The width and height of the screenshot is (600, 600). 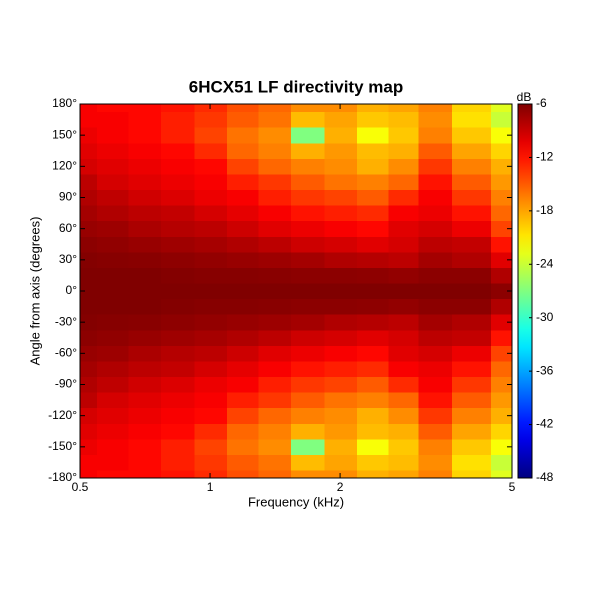 What do you see at coordinates (545, 424) in the screenshot?
I see `colorbar-tick-label: -42` at bounding box center [545, 424].